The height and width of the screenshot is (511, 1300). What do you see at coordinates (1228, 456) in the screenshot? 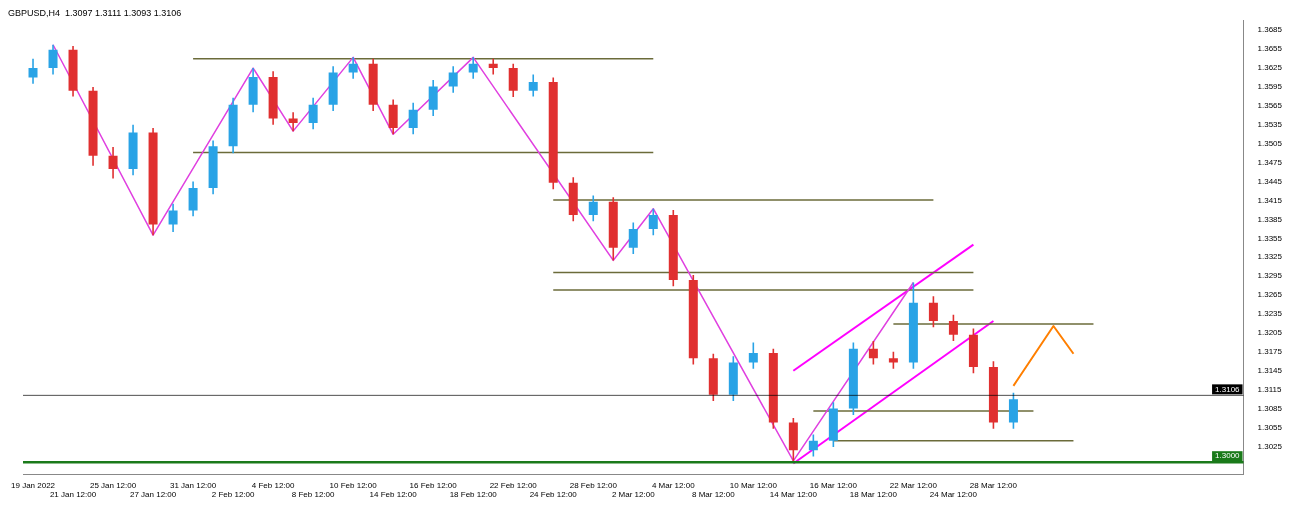
I see `ref-line-label: 1.3000` at bounding box center [1228, 456].